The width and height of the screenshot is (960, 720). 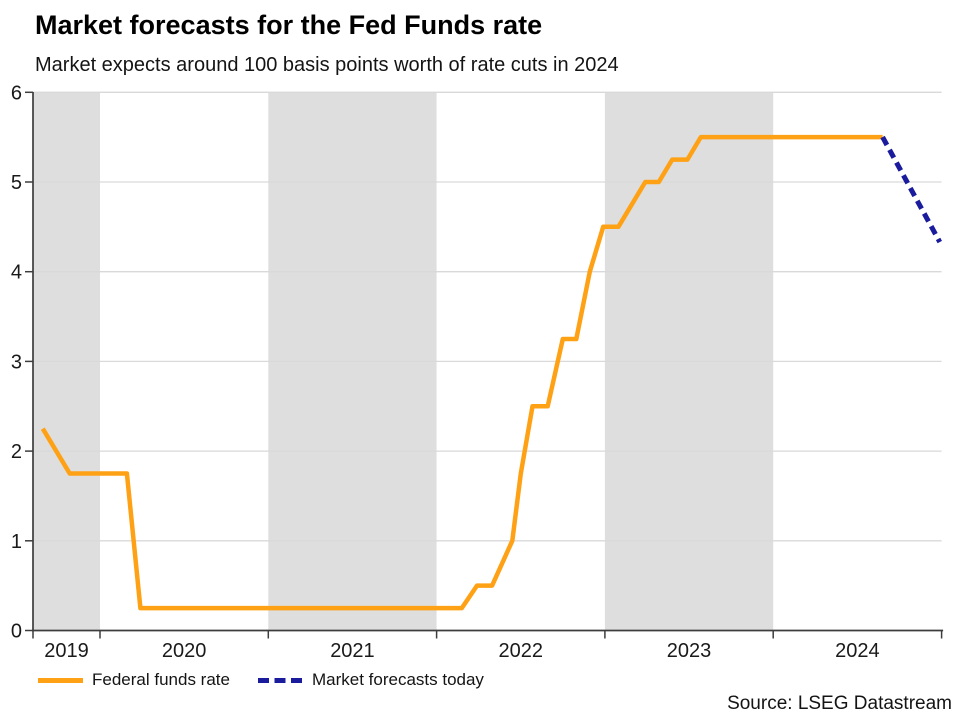 I want to click on legend-label-federal-funds-rate: Federal funds rate, so click(x=161, y=679).